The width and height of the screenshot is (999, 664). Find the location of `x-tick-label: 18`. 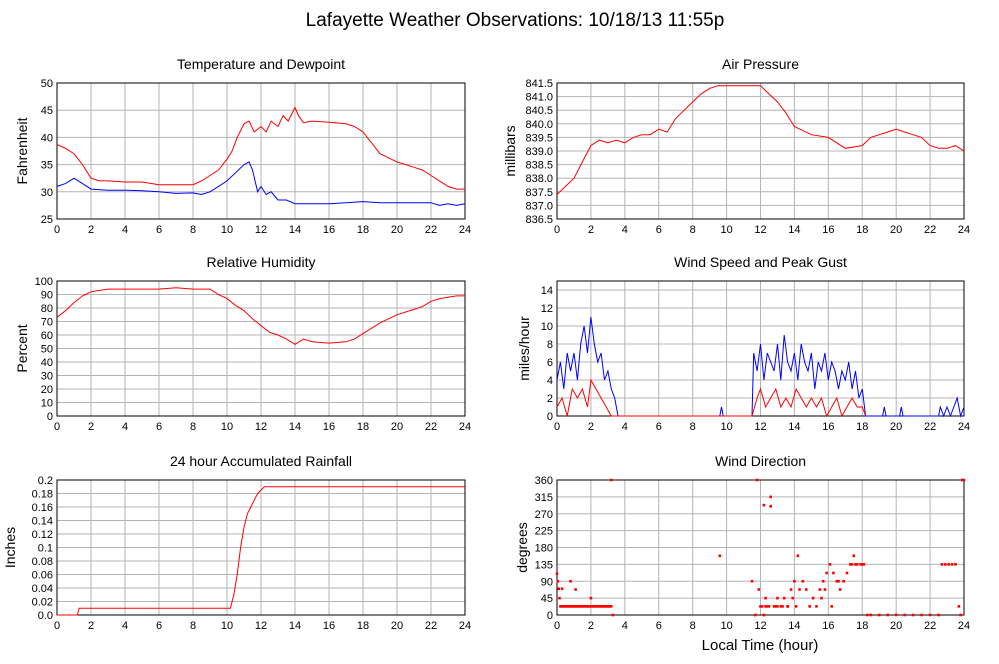

x-tick-label: 18 is located at coordinates (862, 427).